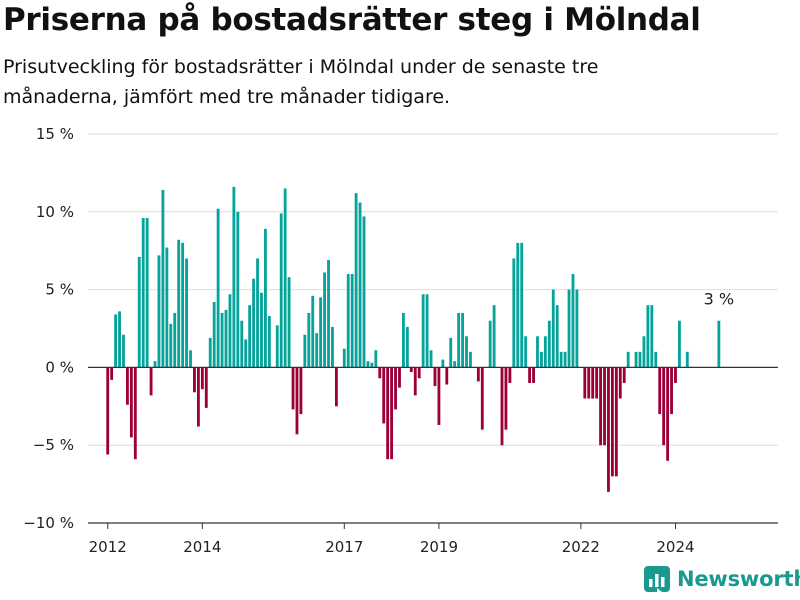  I want to click on chart-title: Priserna på bostadsrätter steg i Mölndal, so click(352, 20).